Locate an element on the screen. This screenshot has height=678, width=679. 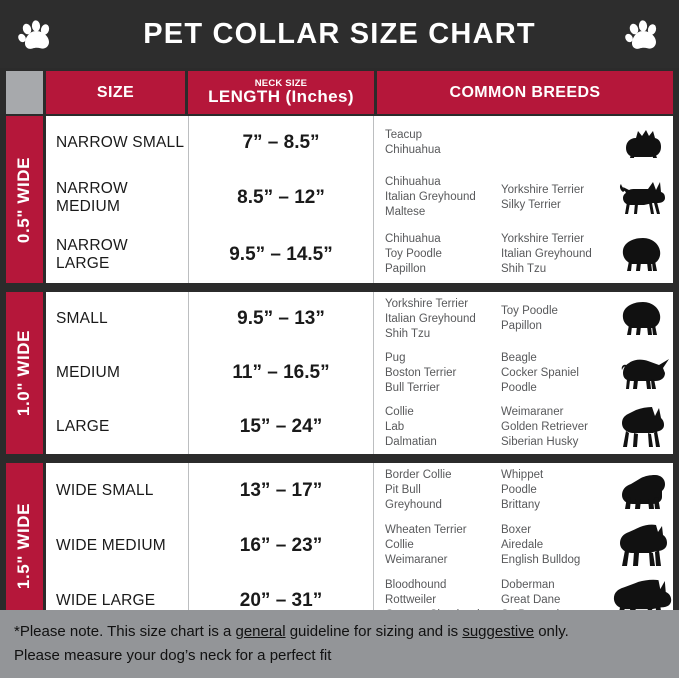
cell-size-name: WIDE LARGE is located at coordinates (106, 600).